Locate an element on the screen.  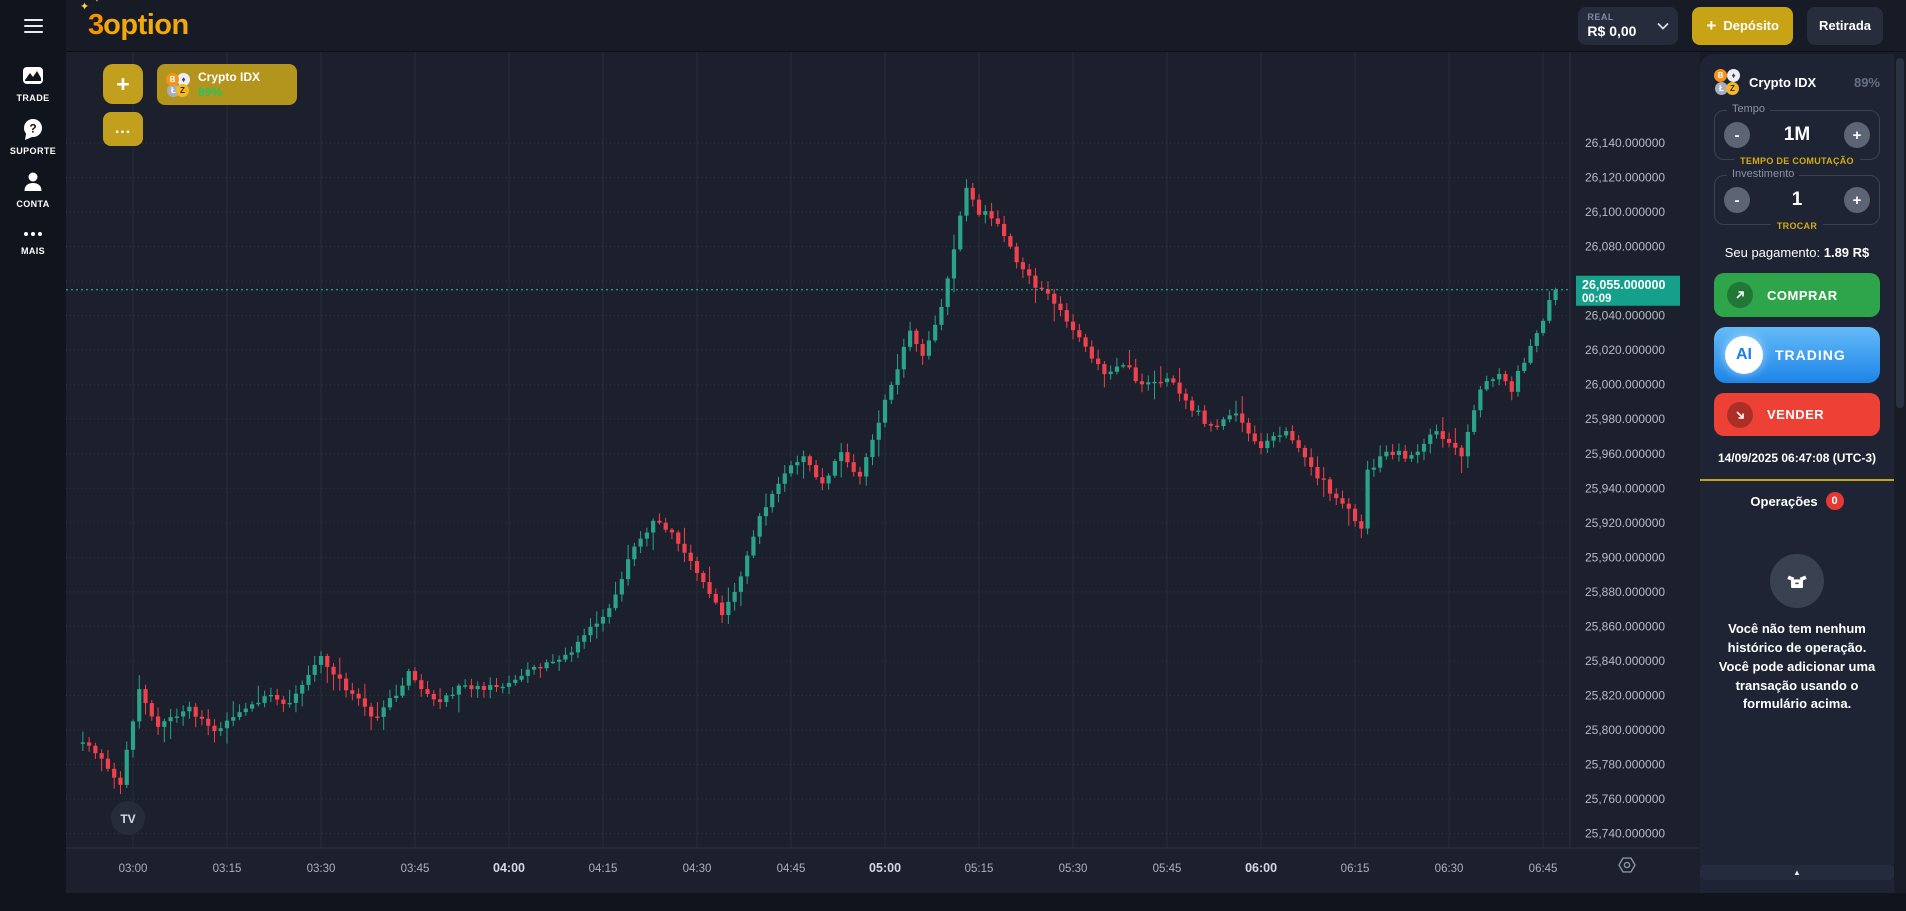
time-plus-button: + is located at coordinates (1857, 135).